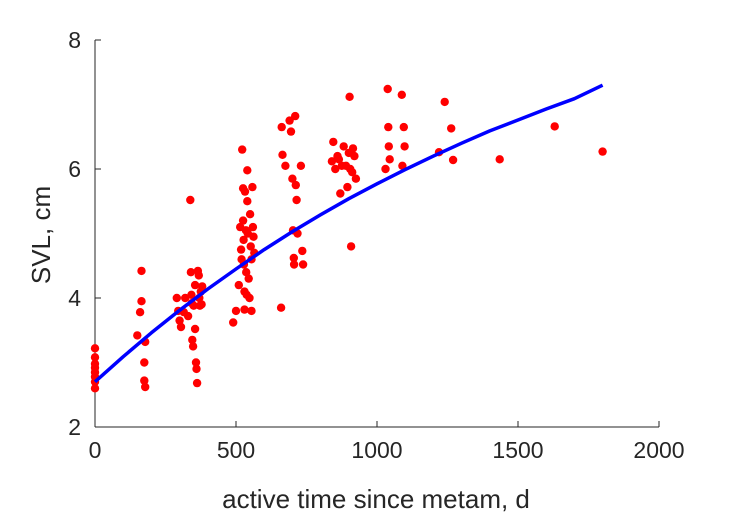 This screenshot has height=521, width=729. I want to click on x-tick-label: 0, so click(95, 450).